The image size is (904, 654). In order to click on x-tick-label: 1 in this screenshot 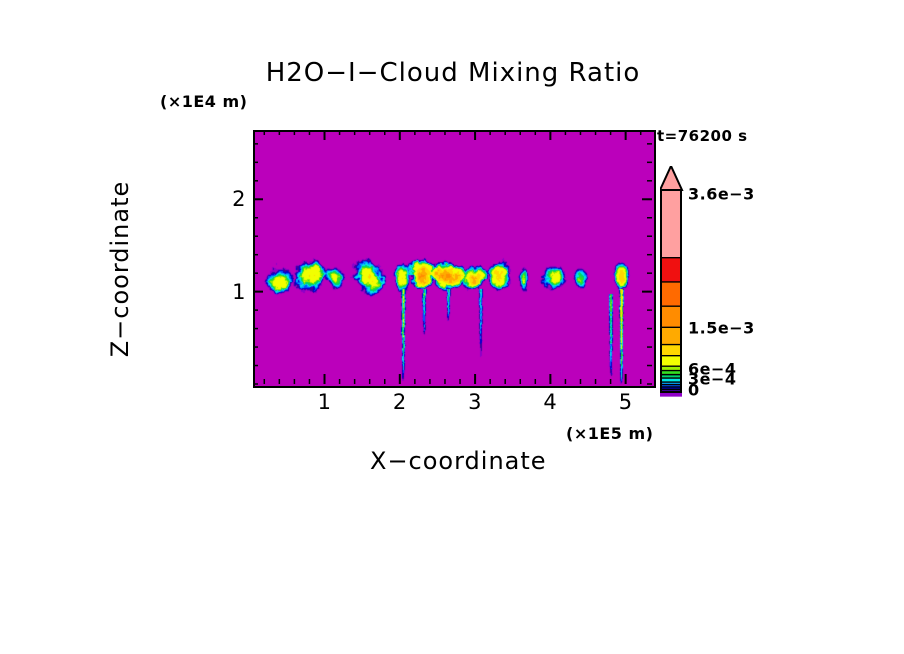, I will do `click(324, 402)`.